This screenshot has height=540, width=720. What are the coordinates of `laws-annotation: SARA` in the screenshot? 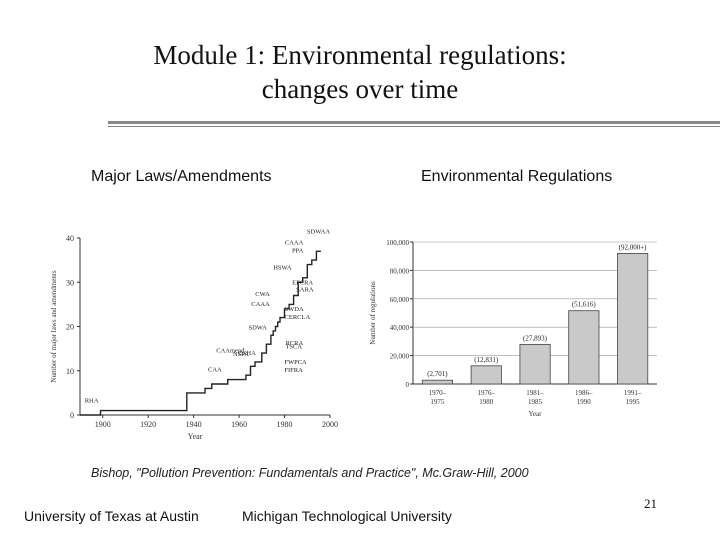 It's located at (305, 290).